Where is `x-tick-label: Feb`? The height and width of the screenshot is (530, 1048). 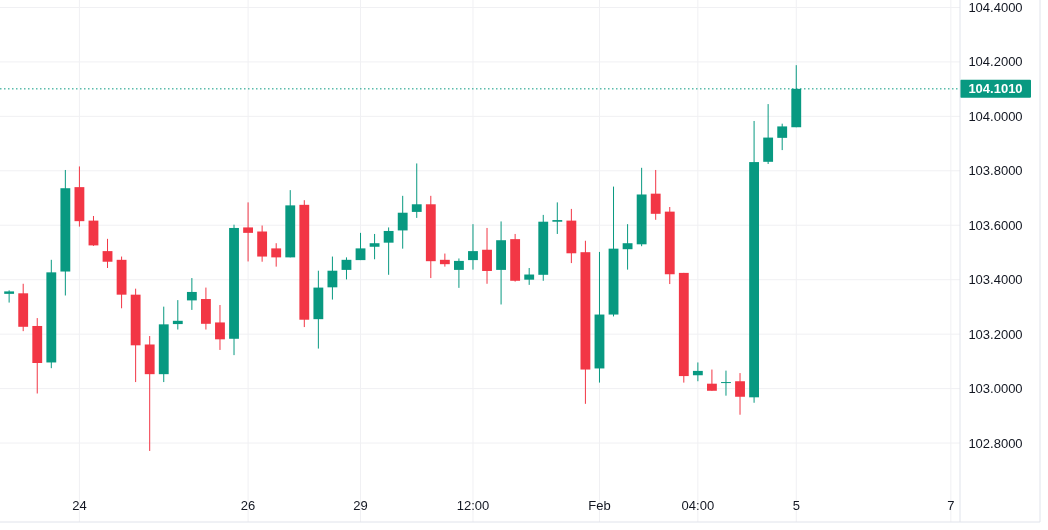
x-tick-label: Feb is located at coordinates (599, 505).